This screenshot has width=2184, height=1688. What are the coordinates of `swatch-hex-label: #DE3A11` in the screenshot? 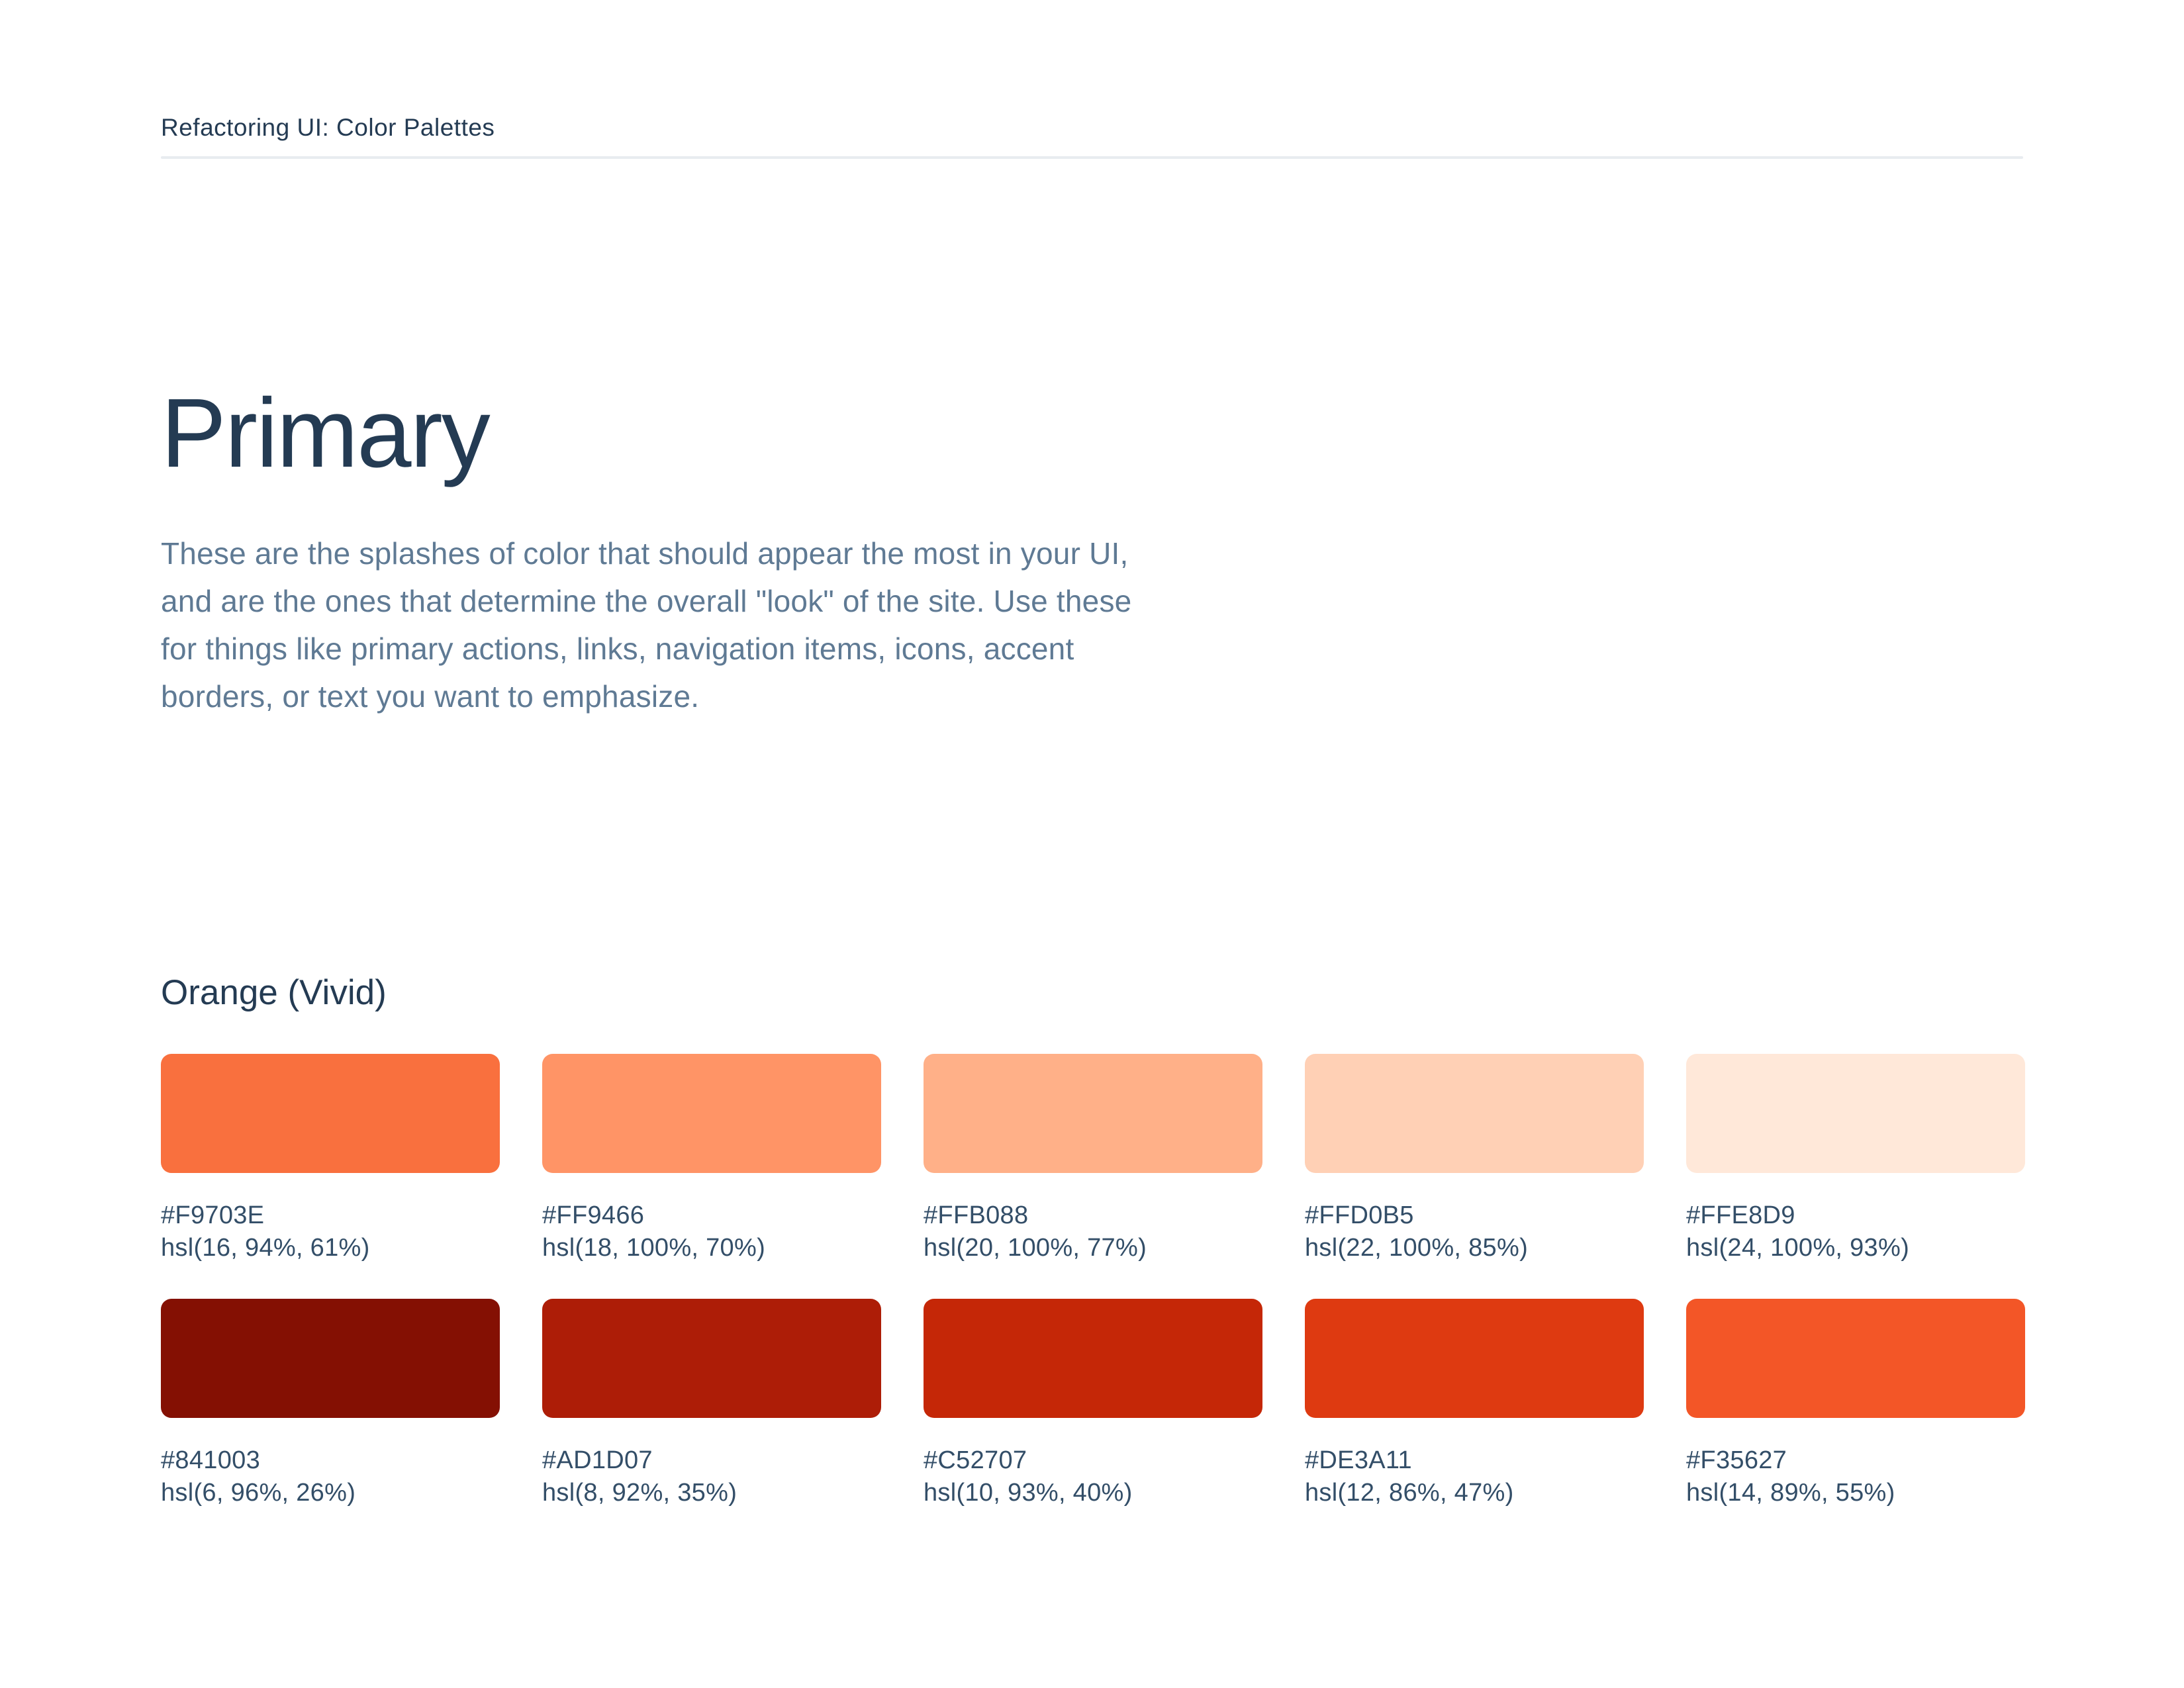 It's located at (1358, 1460).